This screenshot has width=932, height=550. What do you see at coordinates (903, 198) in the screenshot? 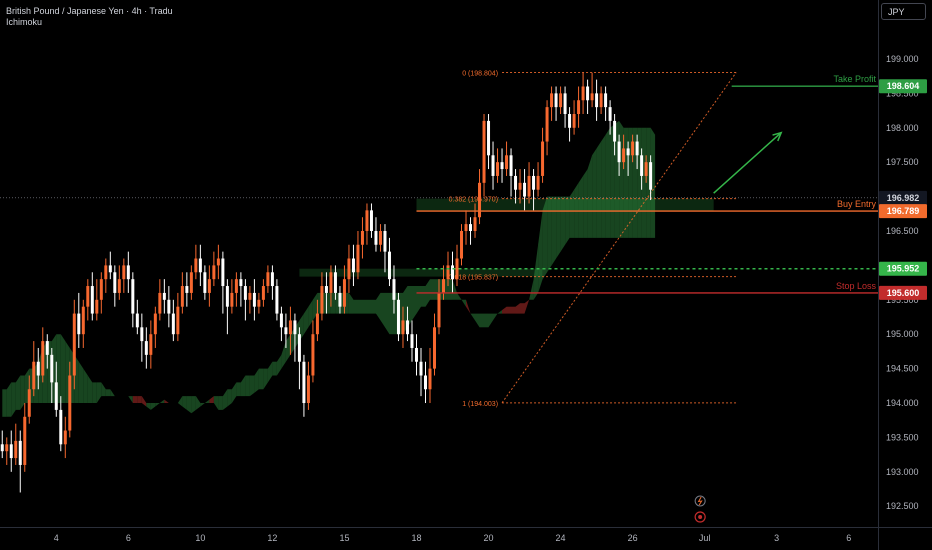
I see `price-badge-text: 196.982` at bounding box center [903, 198].